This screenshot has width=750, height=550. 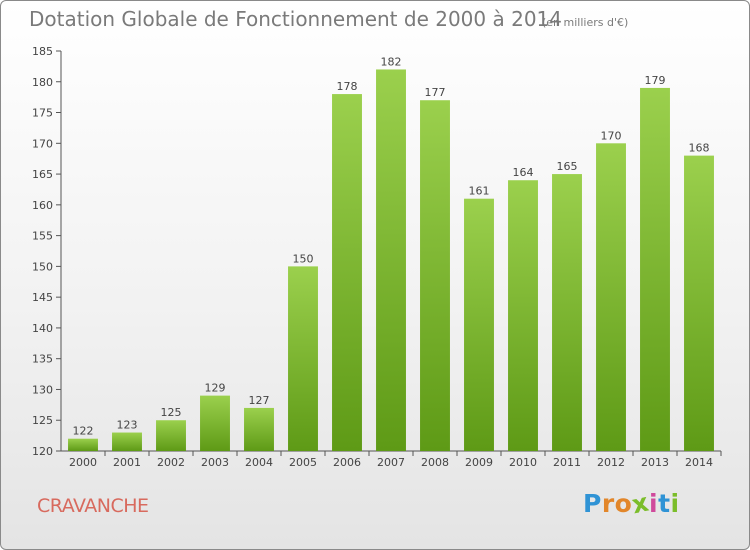 What do you see at coordinates (127, 462) in the screenshot?
I see `x-tick-label: 2001` at bounding box center [127, 462].